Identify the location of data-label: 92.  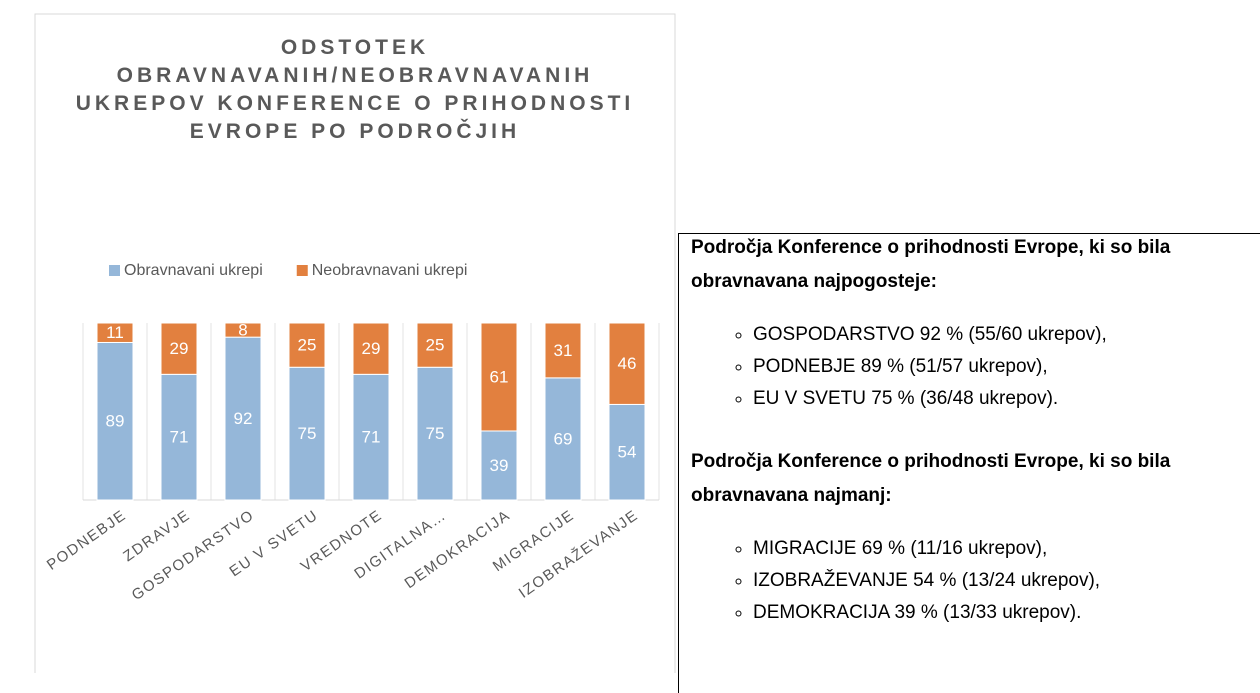
(243, 418).